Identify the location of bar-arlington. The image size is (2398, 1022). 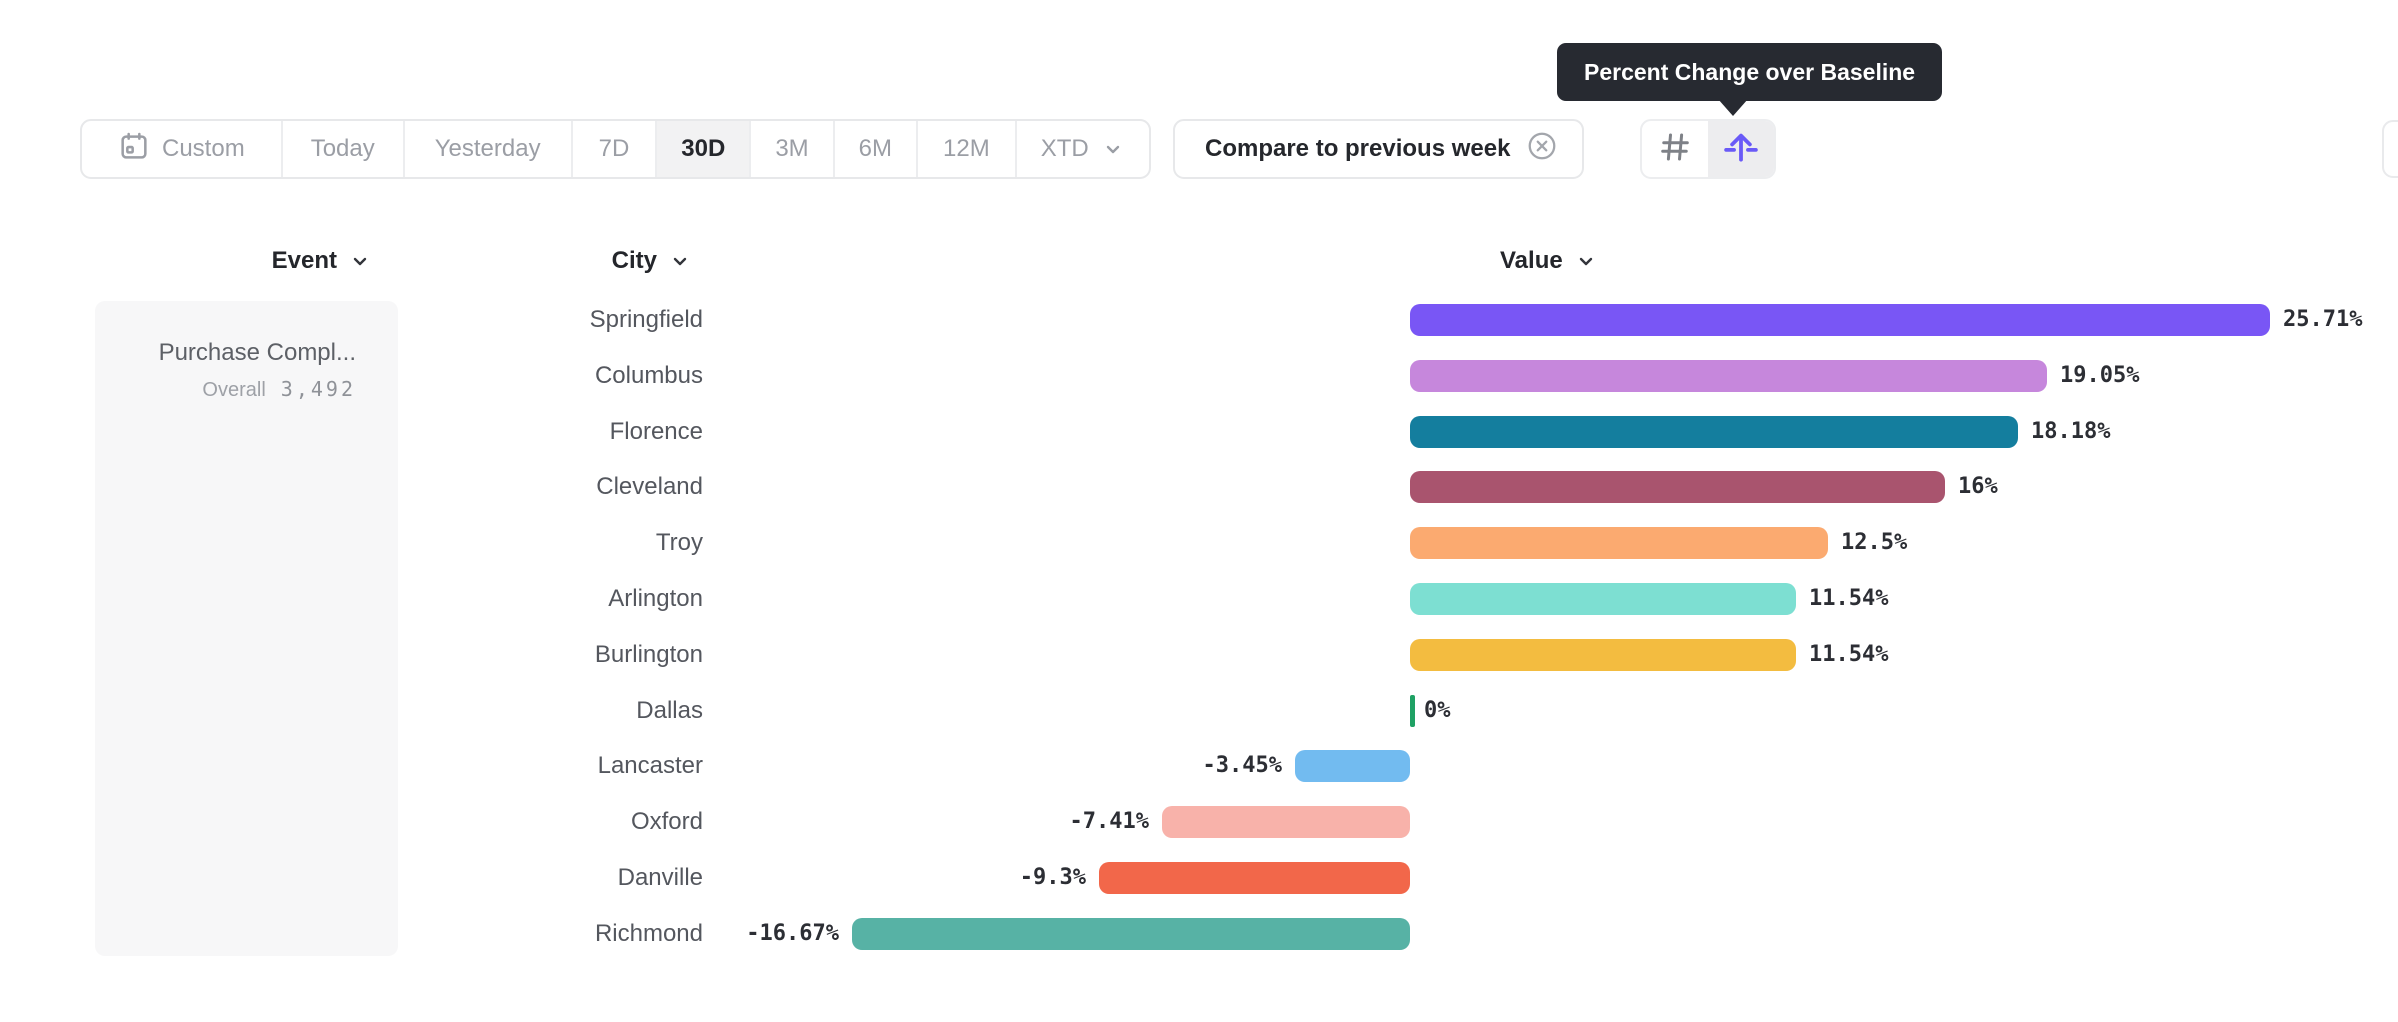
(1603, 599).